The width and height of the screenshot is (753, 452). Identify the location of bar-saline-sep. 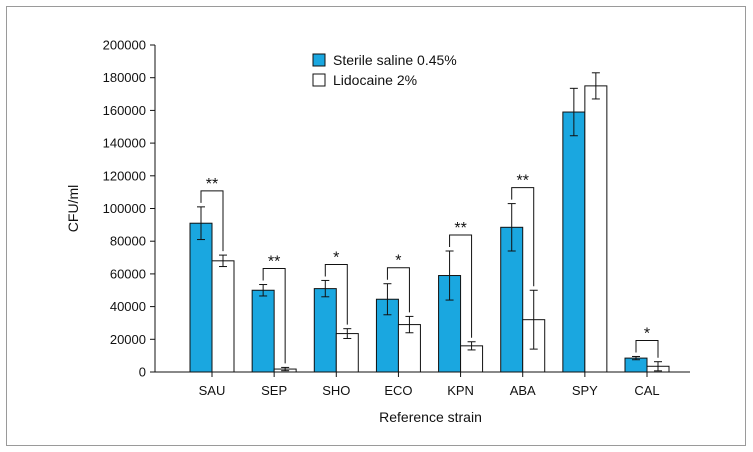
(263, 331).